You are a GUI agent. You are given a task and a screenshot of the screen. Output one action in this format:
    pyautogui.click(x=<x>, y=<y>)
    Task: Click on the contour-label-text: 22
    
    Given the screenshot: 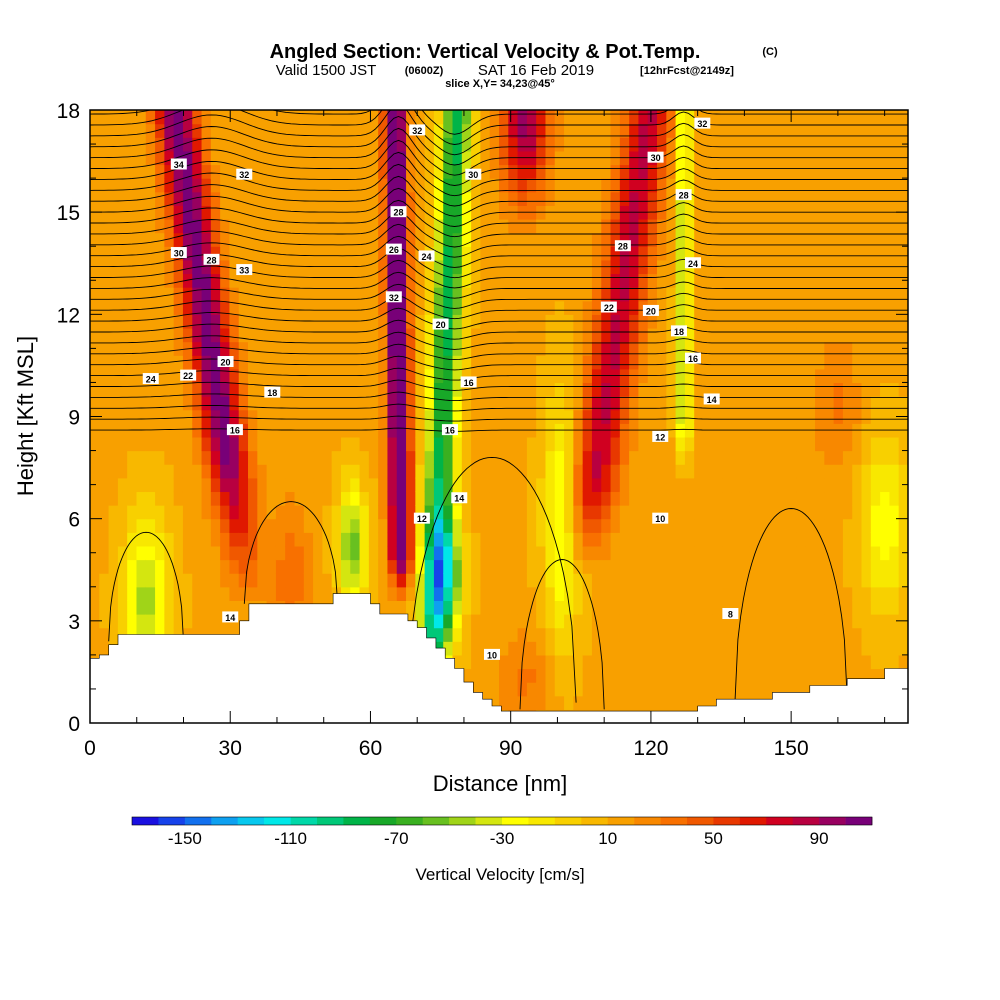 What is the action you would take?
    pyautogui.click(x=609, y=308)
    